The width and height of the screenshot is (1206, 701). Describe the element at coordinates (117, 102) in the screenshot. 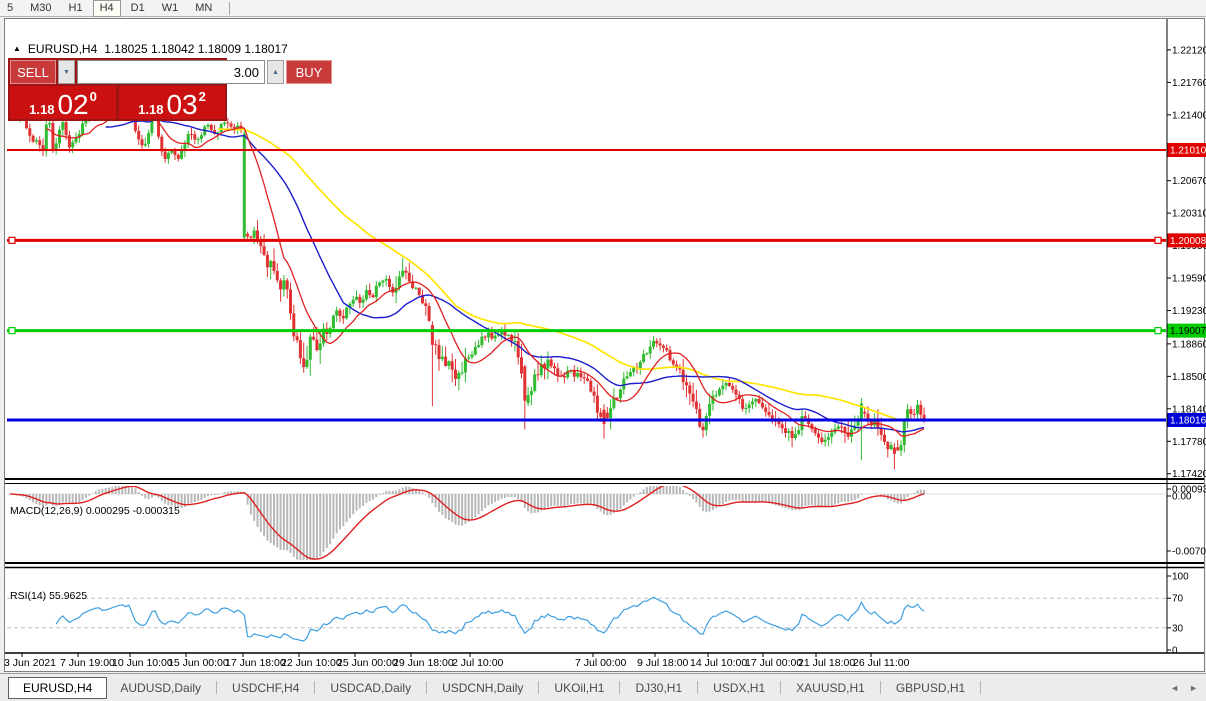

I see `trade-prices-row: 1.18 02 0 1.18 03 2` at that location.